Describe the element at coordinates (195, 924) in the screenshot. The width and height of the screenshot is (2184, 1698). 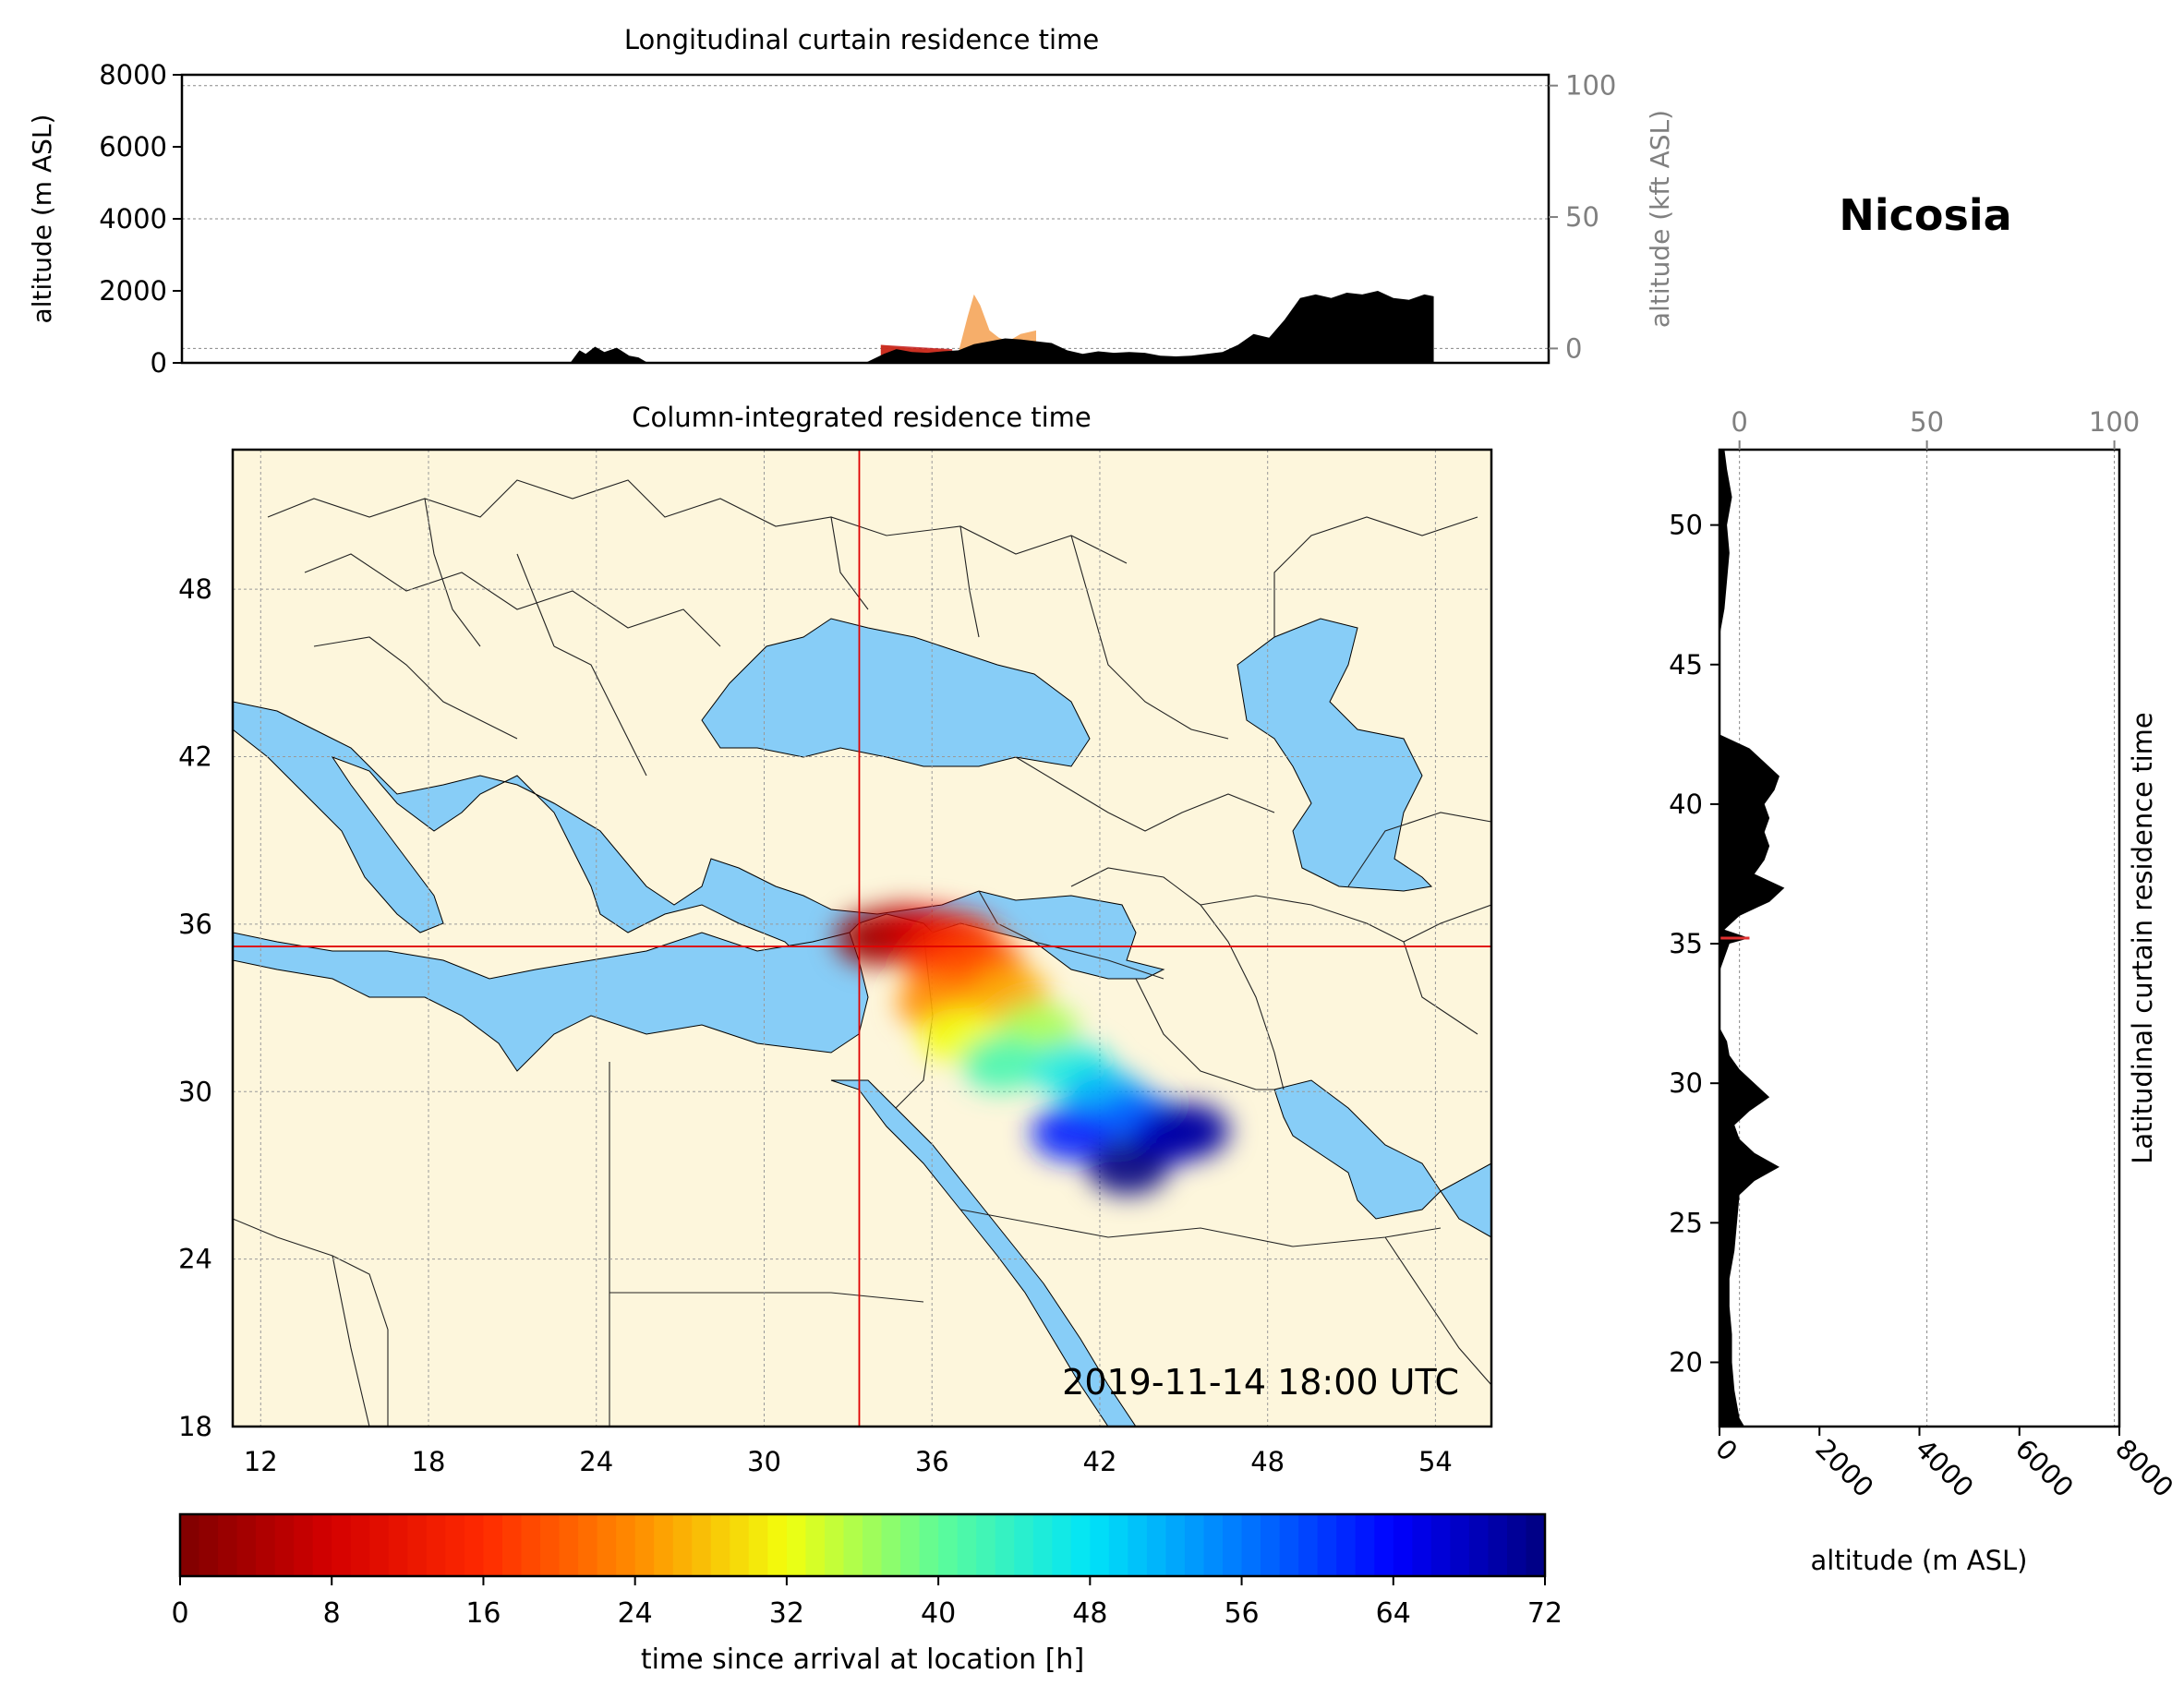
I see `map-y-tick-label: 36` at that location.